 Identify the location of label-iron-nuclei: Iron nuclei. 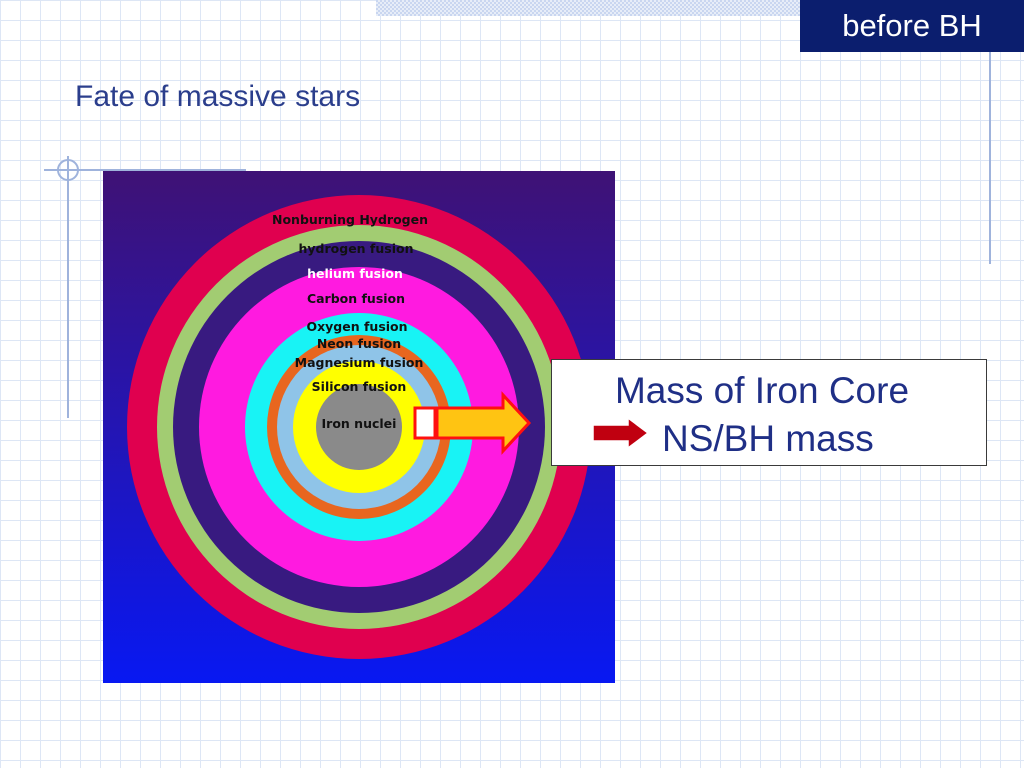
(359, 423).